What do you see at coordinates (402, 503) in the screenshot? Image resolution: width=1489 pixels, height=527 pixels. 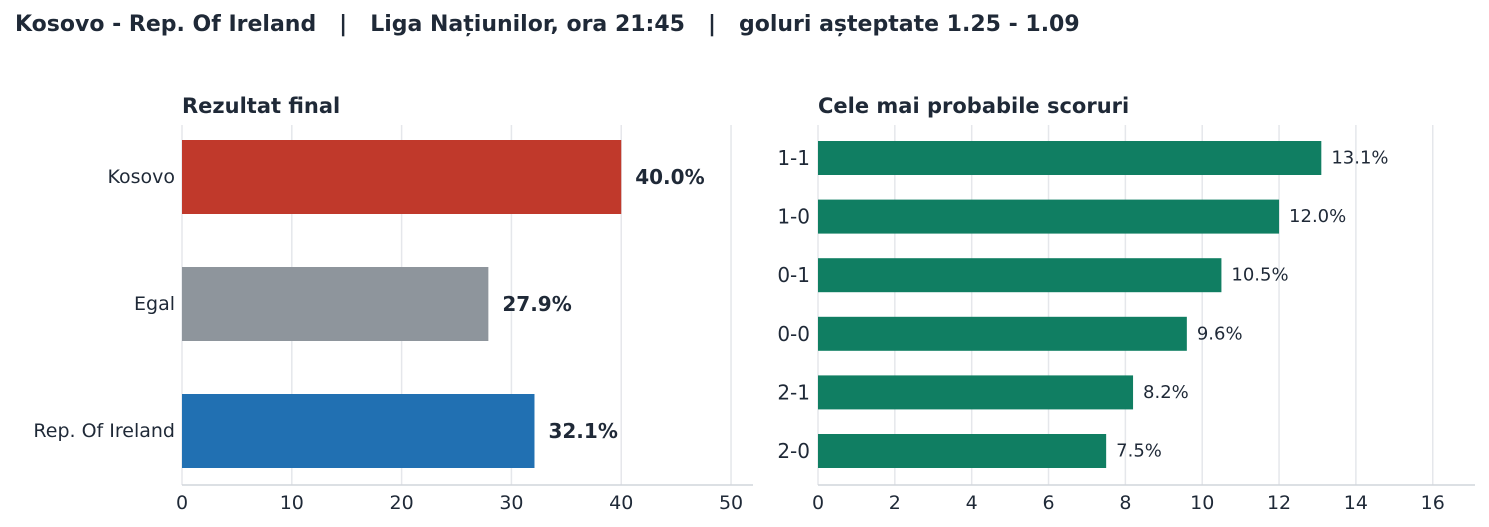 I see `x-tick-label: 20` at bounding box center [402, 503].